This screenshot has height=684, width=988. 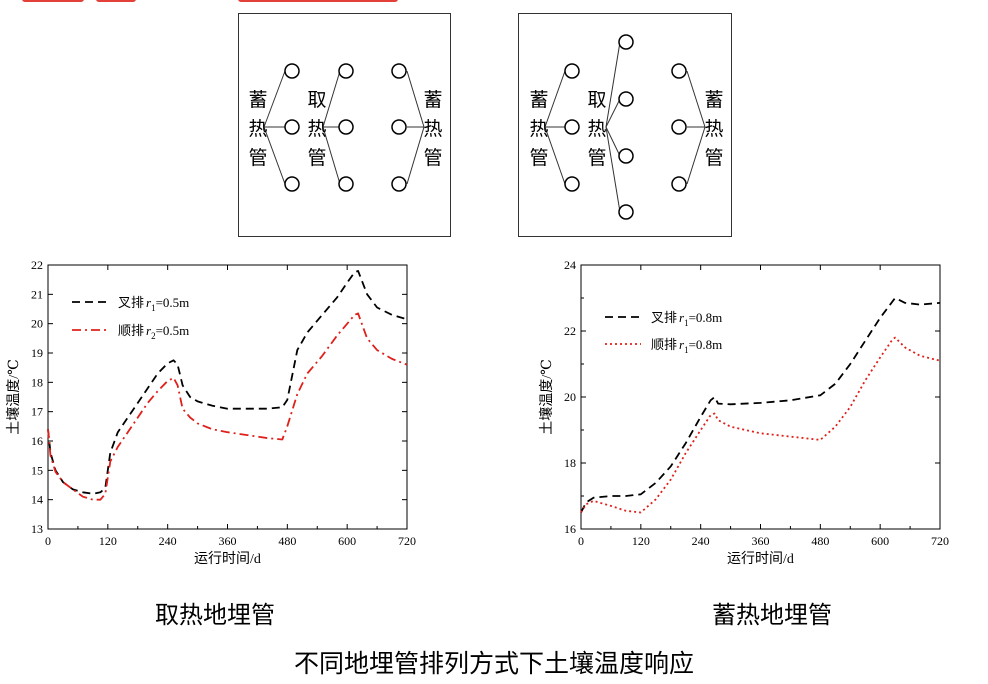 I want to click on legend-label: 叉排 r1=0.5m, so click(x=153, y=304).